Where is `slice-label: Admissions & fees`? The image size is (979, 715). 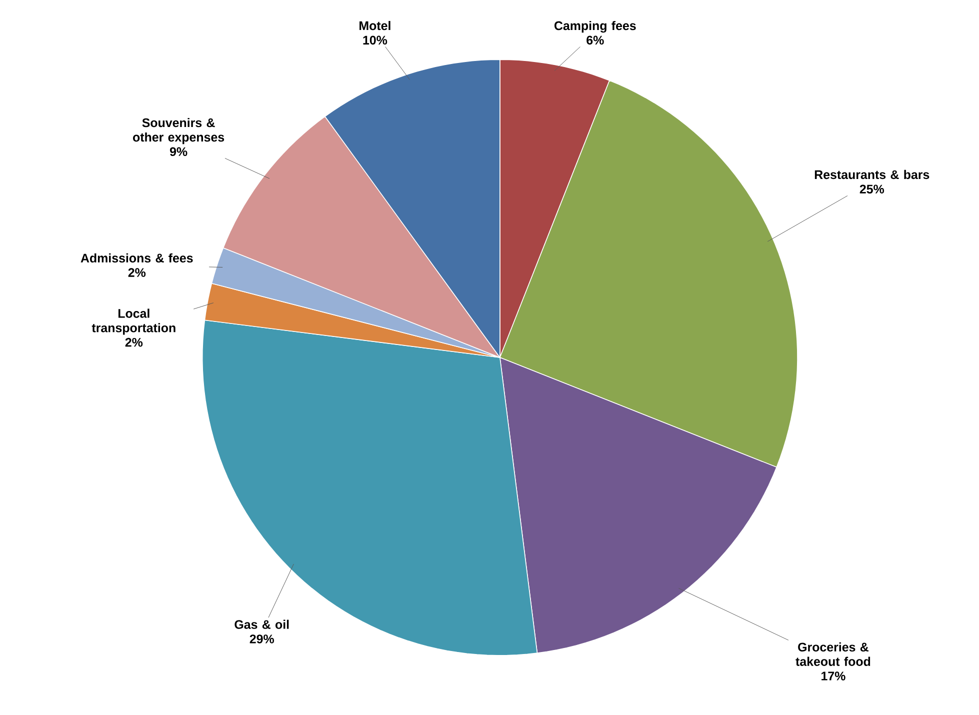 slice-label: Admissions & fees is located at coordinates (136, 258).